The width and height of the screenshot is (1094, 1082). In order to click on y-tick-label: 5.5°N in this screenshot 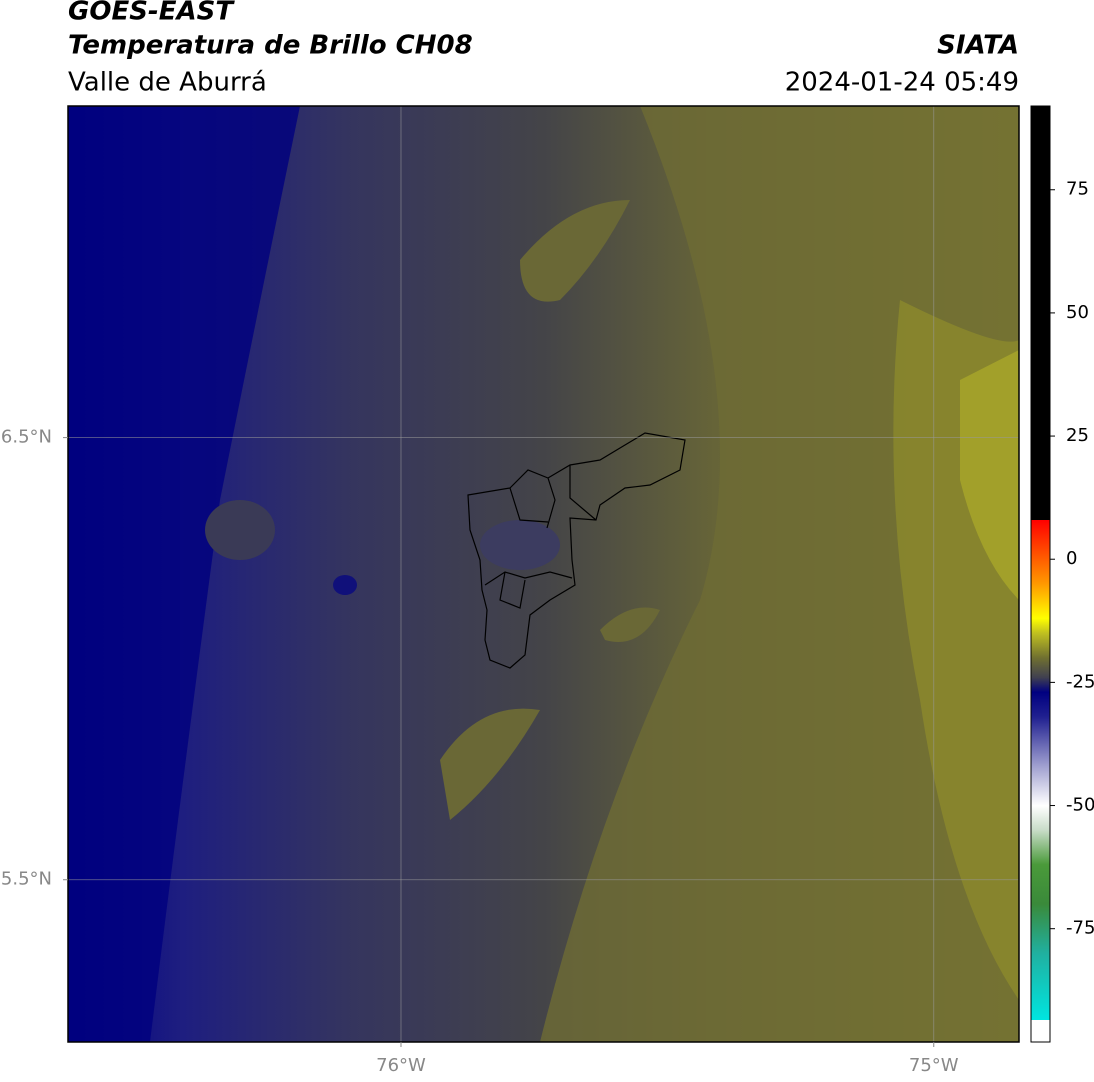, I will do `click(26, 879)`.